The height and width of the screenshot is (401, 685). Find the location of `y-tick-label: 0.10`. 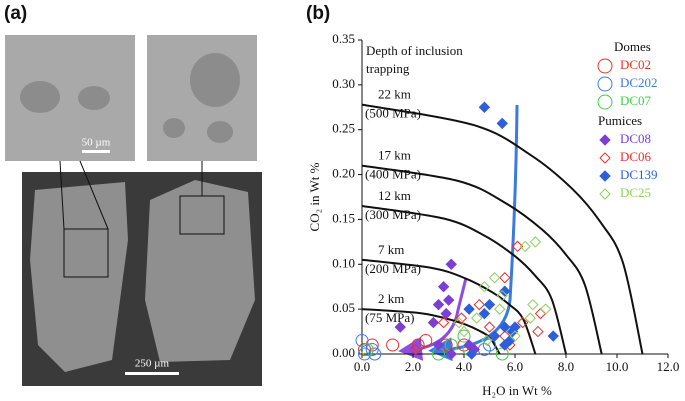

y-tick-label: 0.10 is located at coordinates (343, 262).